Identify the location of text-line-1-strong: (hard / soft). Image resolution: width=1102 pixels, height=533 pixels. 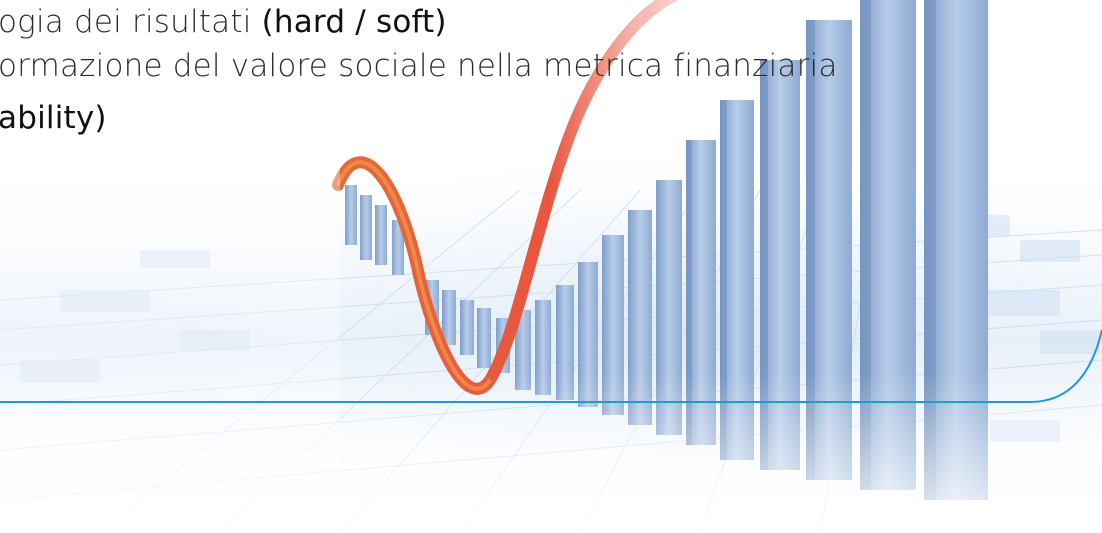
(354, 22).